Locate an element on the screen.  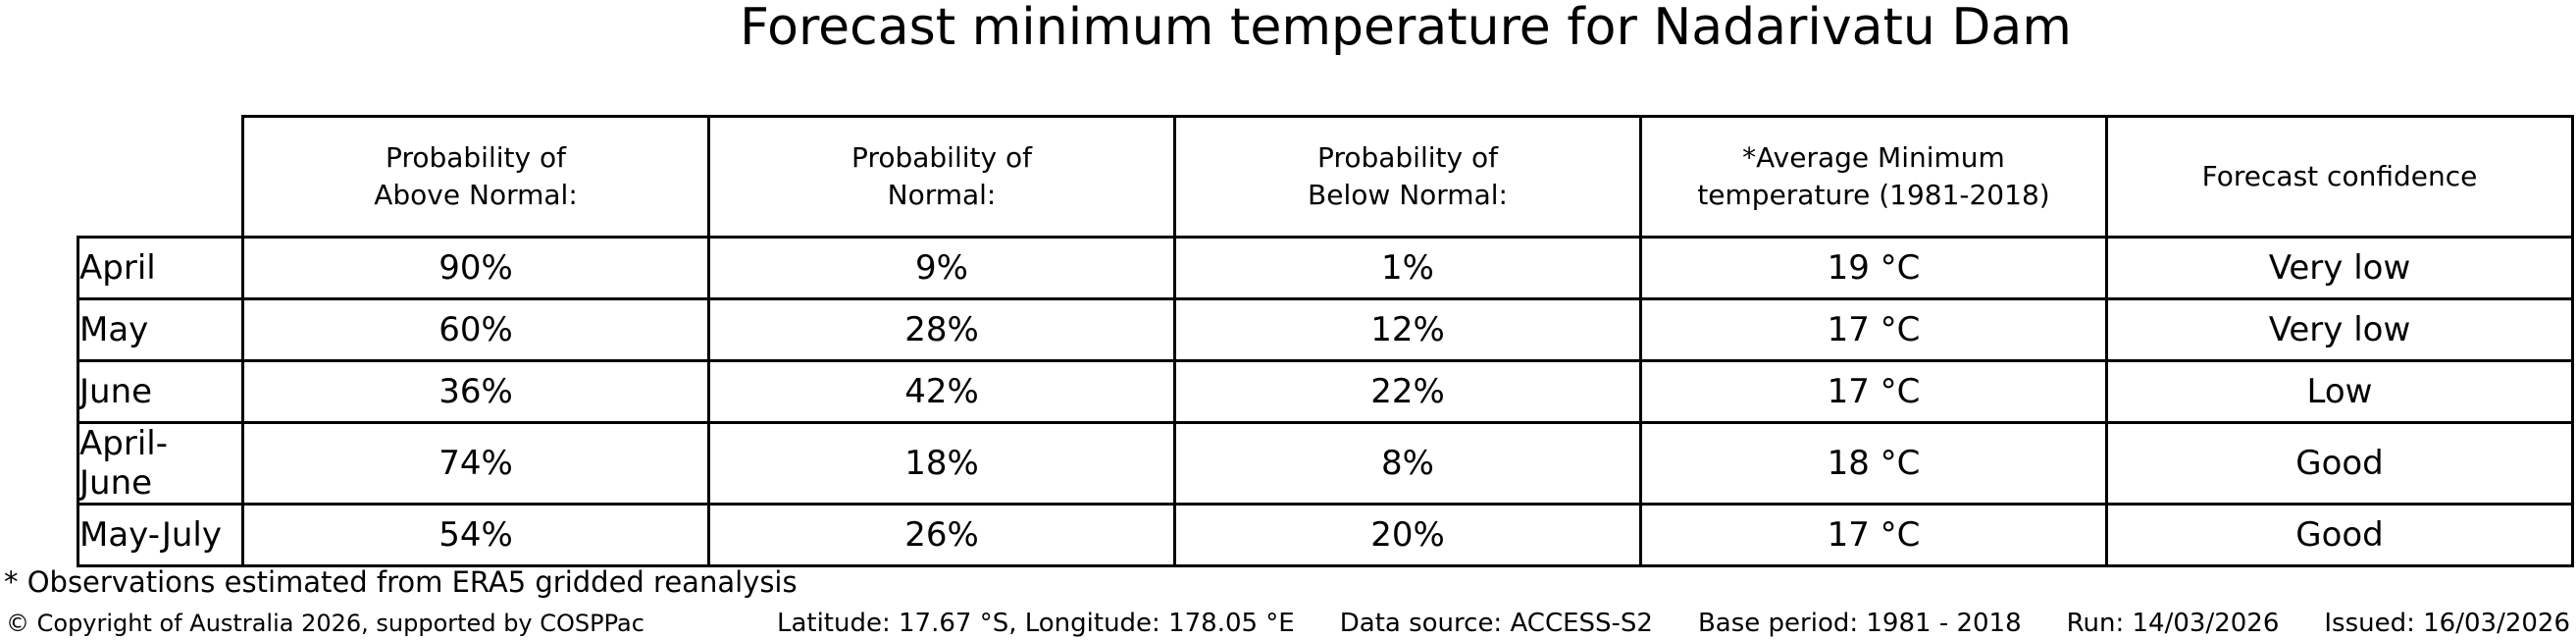
base-period-text: Base period: 1981 - 2018 is located at coordinates (1859, 624).